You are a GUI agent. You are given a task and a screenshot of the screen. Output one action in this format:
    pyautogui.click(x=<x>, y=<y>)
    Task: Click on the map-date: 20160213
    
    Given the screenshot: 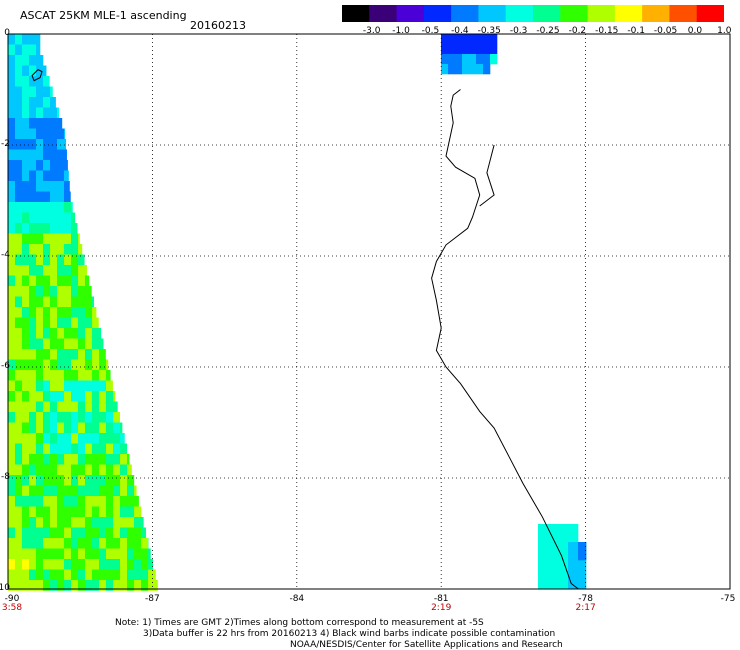 What is the action you would take?
    pyautogui.click(x=218, y=25)
    